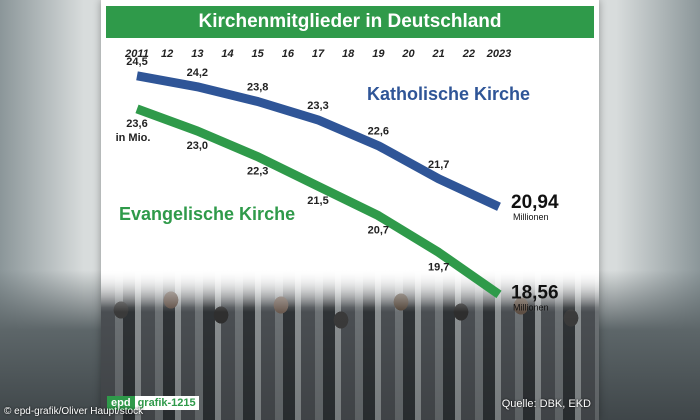 Image resolution: width=700 pixels, height=420 pixels. I want to click on series-name-katholisch: Katholische Kirche, so click(448, 94).